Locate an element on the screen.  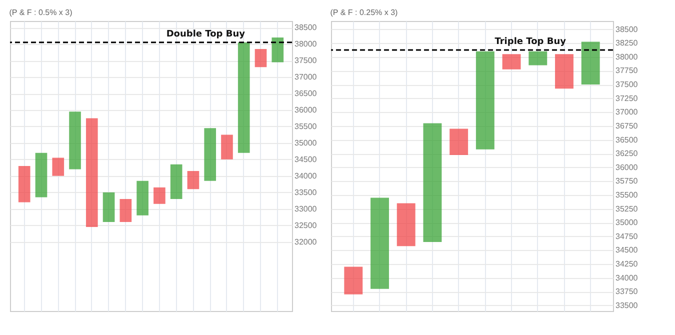
y-tick-label: 32500 is located at coordinates (306, 225).